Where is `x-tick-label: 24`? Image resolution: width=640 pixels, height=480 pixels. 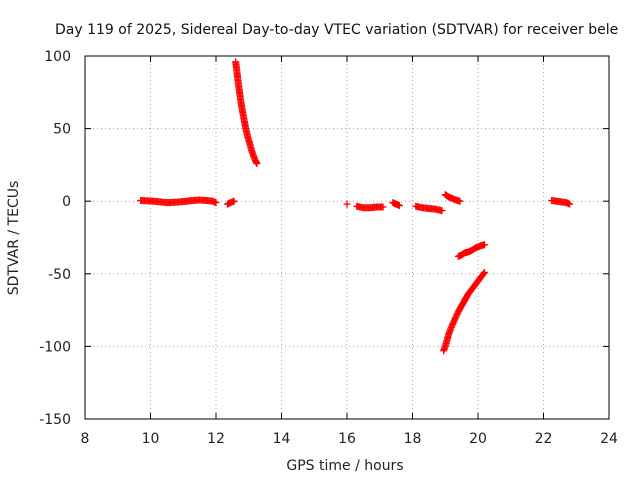 x-tick-label: 24 is located at coordinates (609, 439).